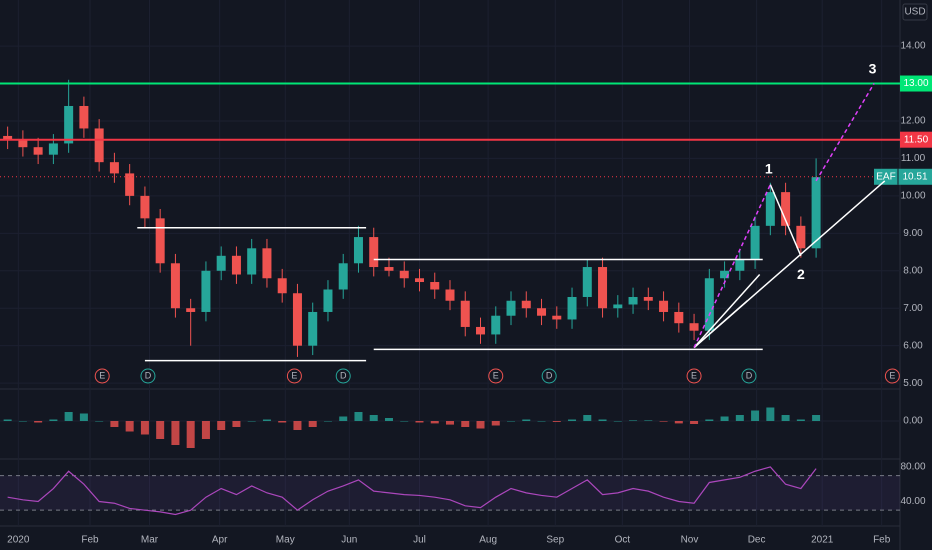 The width and height of the screenshot is (932, 550). I want to click on y-tick-label: 14.00, so click(912, 46).